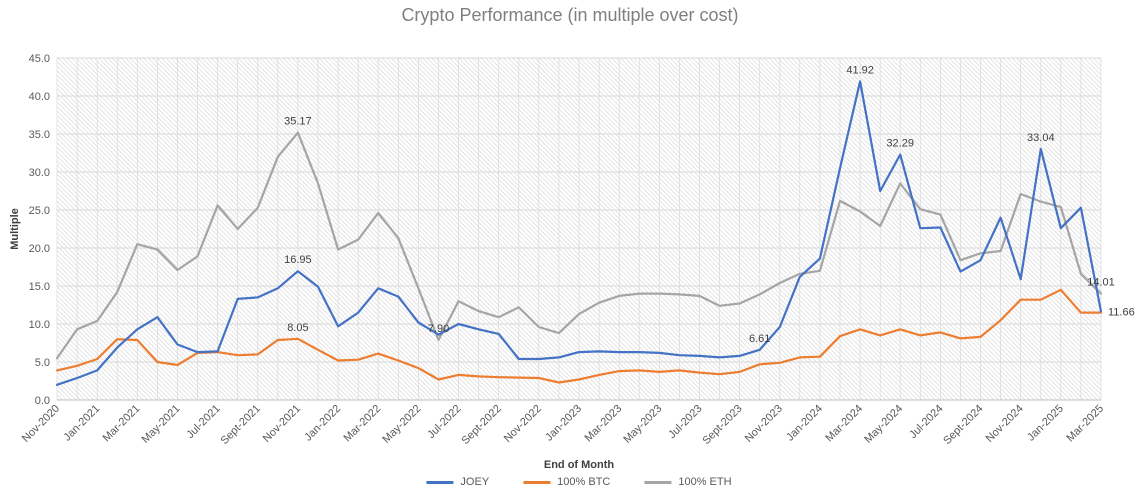 The width and height of the screenshot is (1140, 498). What do you see at coordinates (298, 122) in the screenshot?
I see `data-label: 35.17` at bounding box center [298, 122].